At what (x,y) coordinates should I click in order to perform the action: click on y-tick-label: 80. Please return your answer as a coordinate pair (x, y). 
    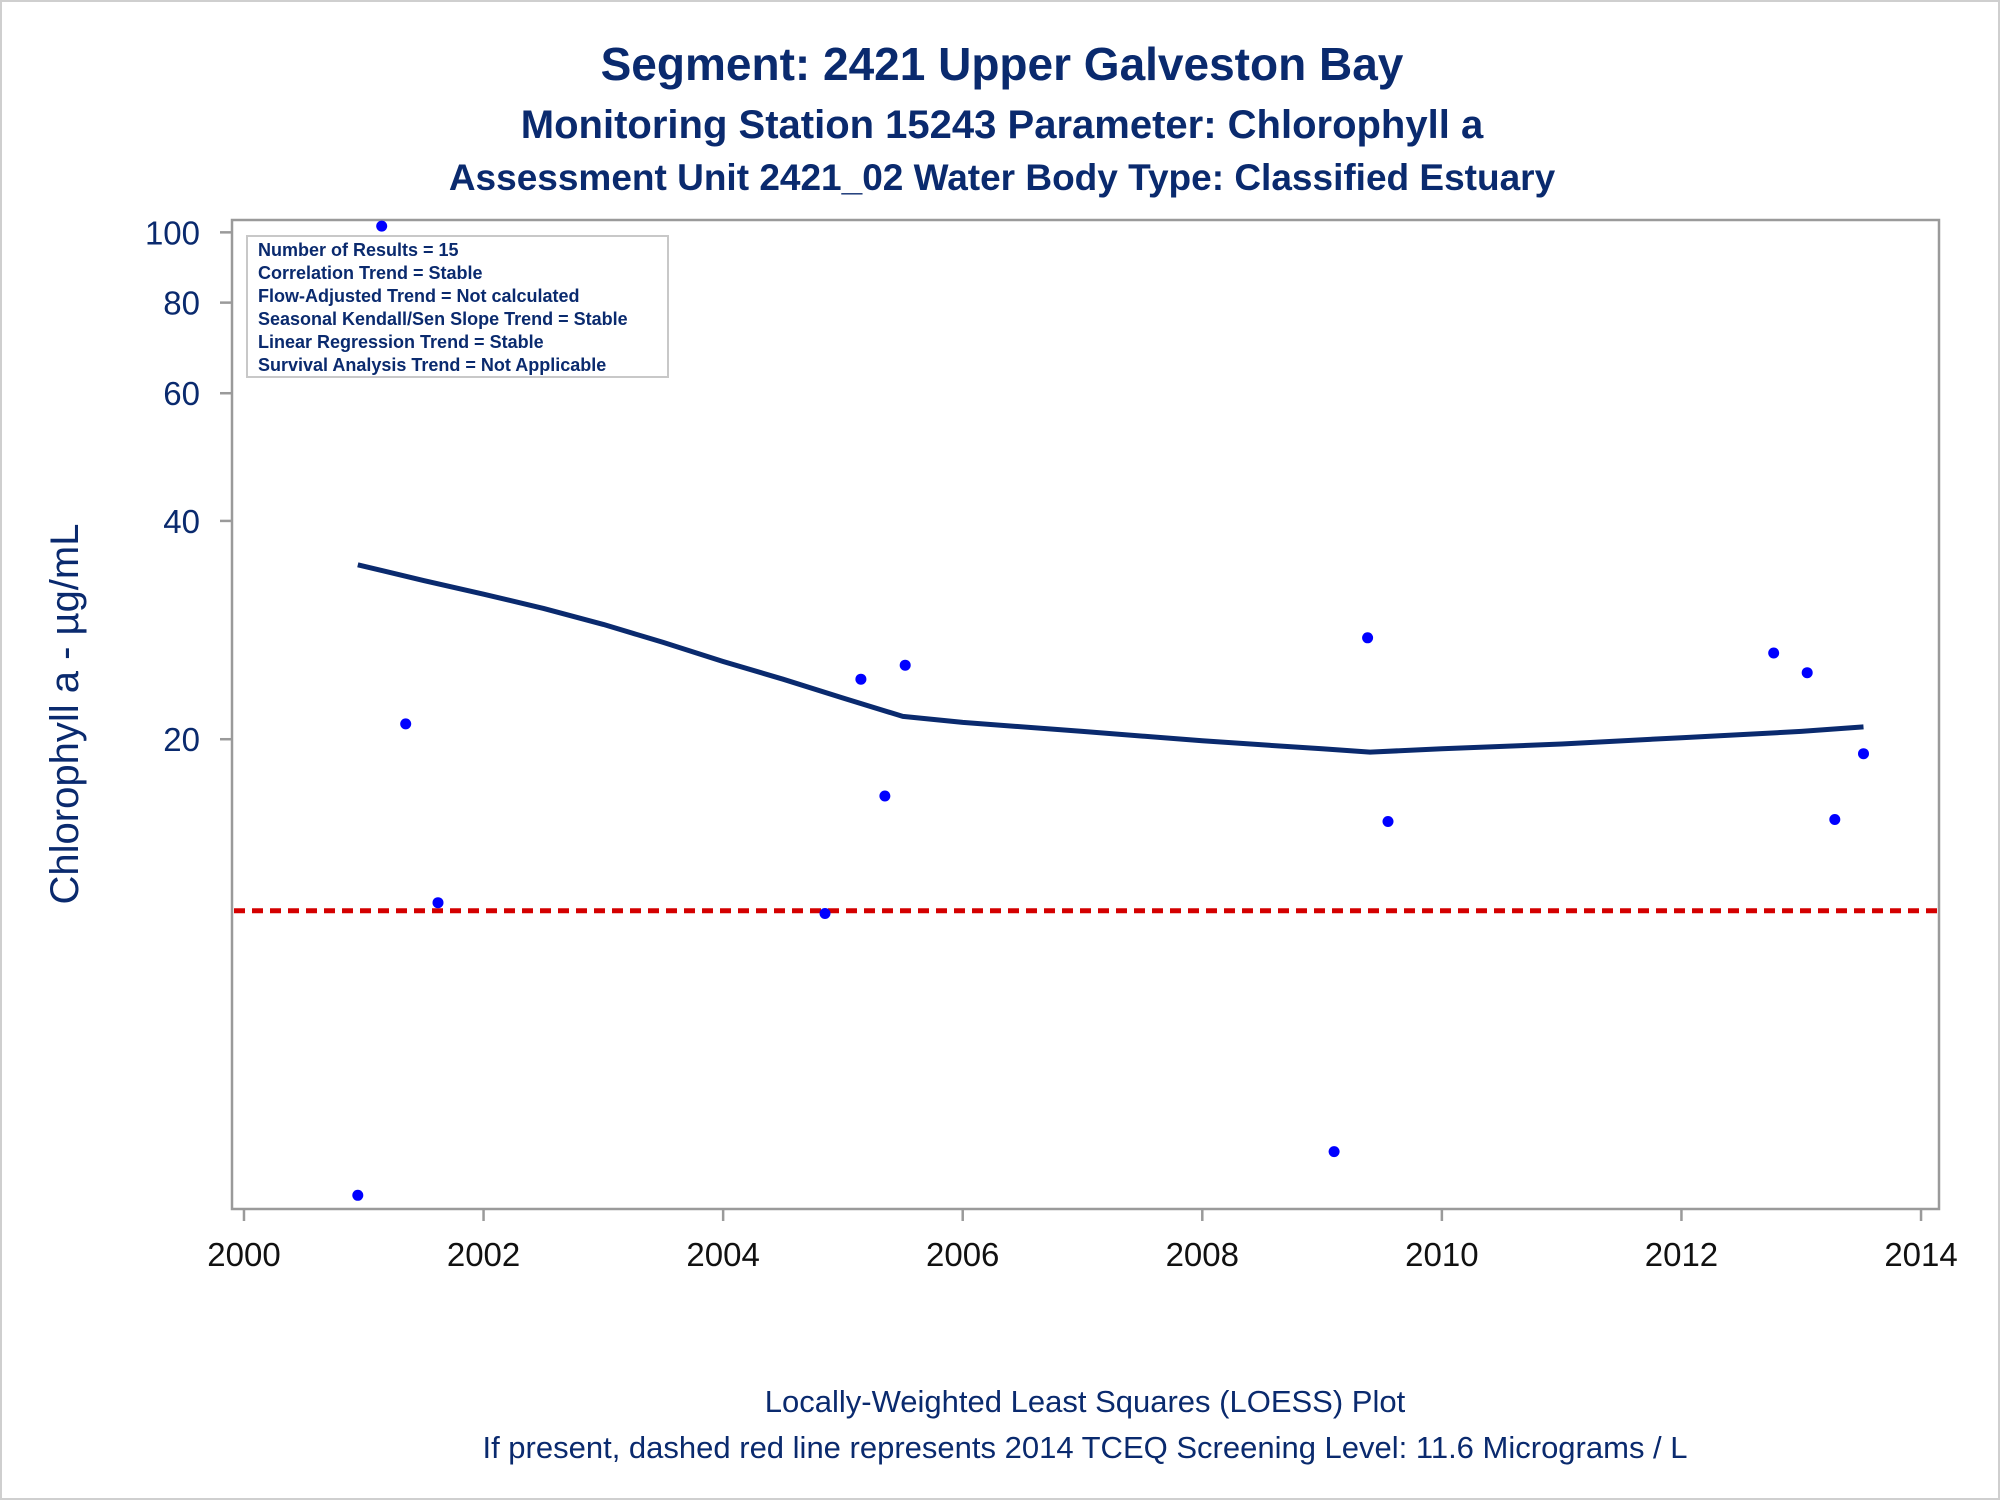
    Looking at the image, I should click on (181, 303).